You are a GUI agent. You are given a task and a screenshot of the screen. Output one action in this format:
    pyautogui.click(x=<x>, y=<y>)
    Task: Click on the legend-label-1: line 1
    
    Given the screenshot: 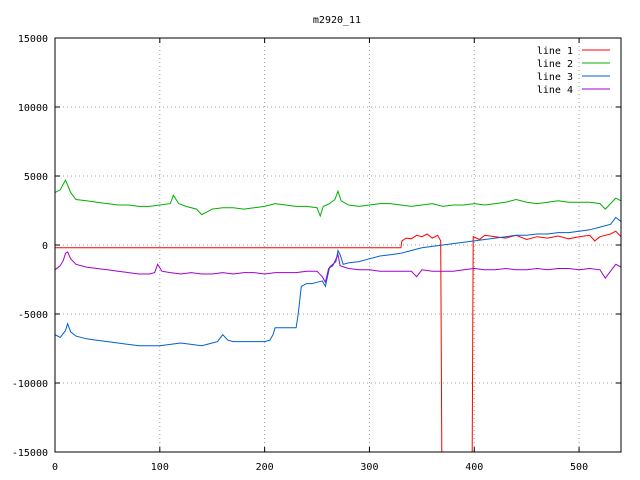 What is the action you would take?
    pyautogui.click(x=555, y=51)
    